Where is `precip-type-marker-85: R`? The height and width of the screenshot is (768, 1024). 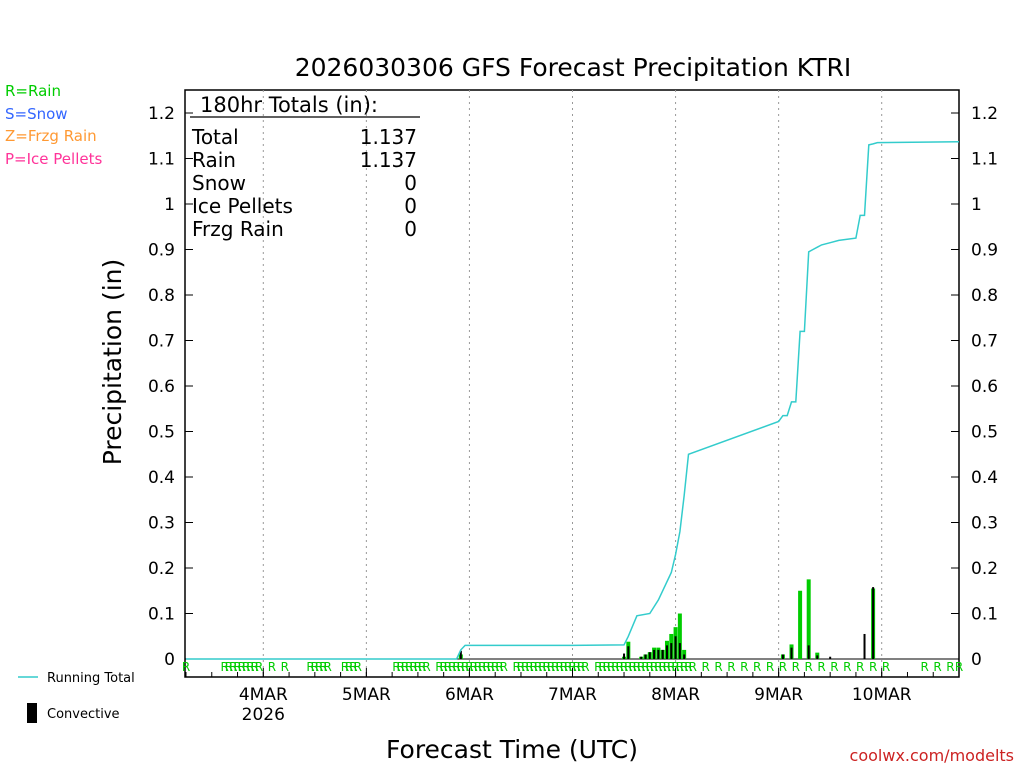
precip-type-marker-85: R is located at coordinates (705, 667).